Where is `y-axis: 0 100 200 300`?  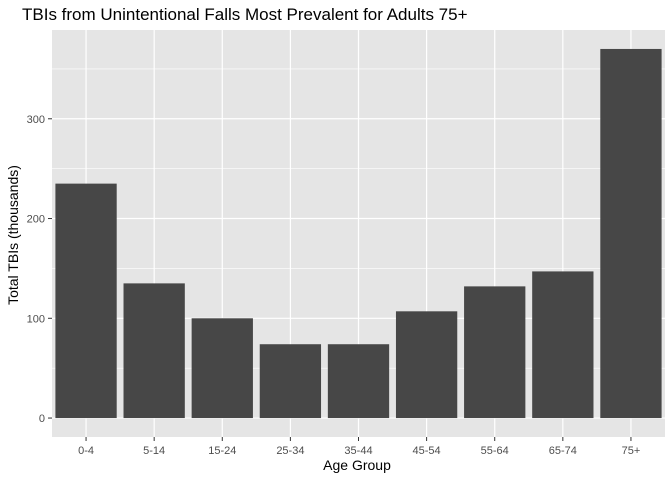 y-axis: 0 100 200 300 is located at coordinates (39, 269).